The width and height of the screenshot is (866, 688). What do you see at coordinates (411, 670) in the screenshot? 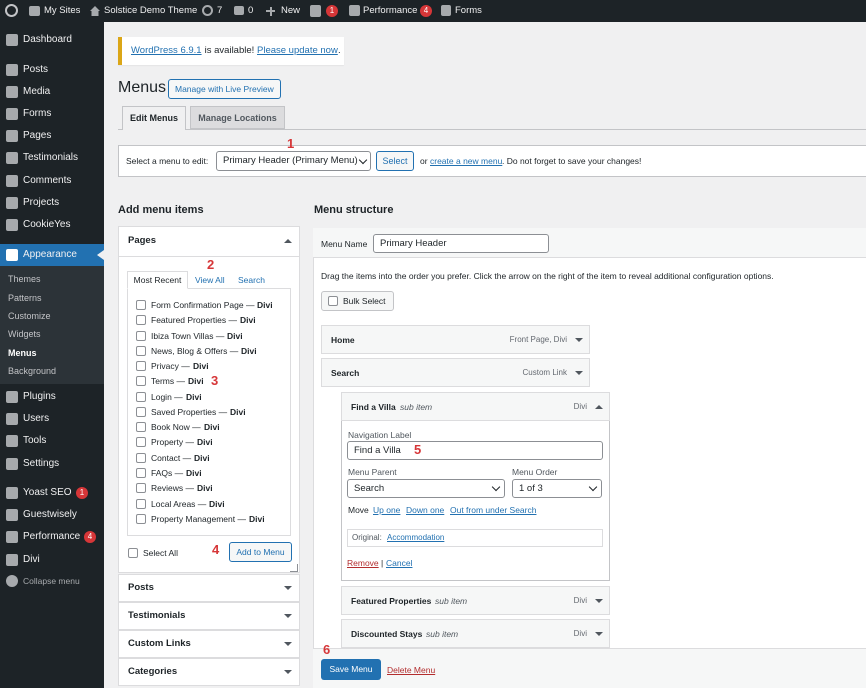
I see `delete-menu-link: Delete Menu` at bounding box center [411, 670].